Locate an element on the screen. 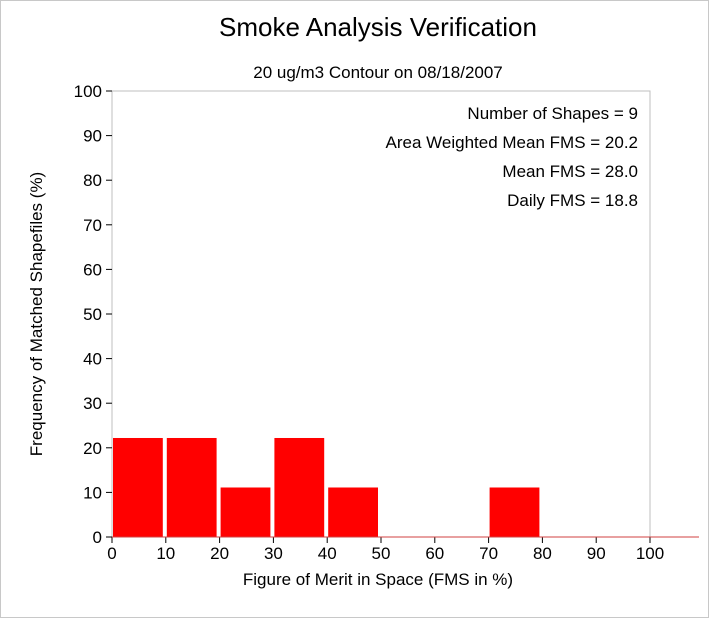  y-tick-label: 30 is located at coordinates (92, 403).